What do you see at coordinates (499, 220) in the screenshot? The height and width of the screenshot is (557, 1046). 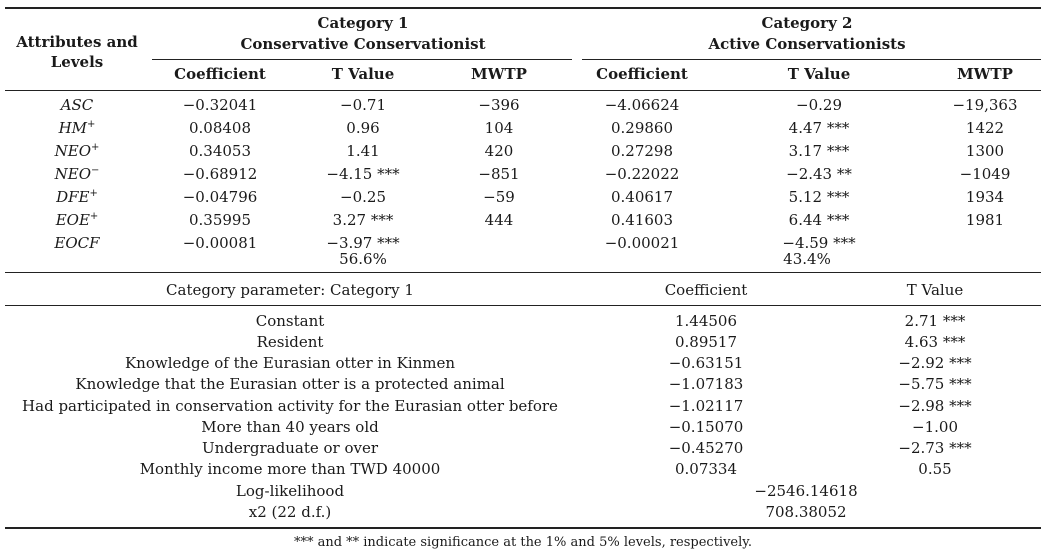 I see `c1-mwtp: 444` at bounding box center [499, 220].